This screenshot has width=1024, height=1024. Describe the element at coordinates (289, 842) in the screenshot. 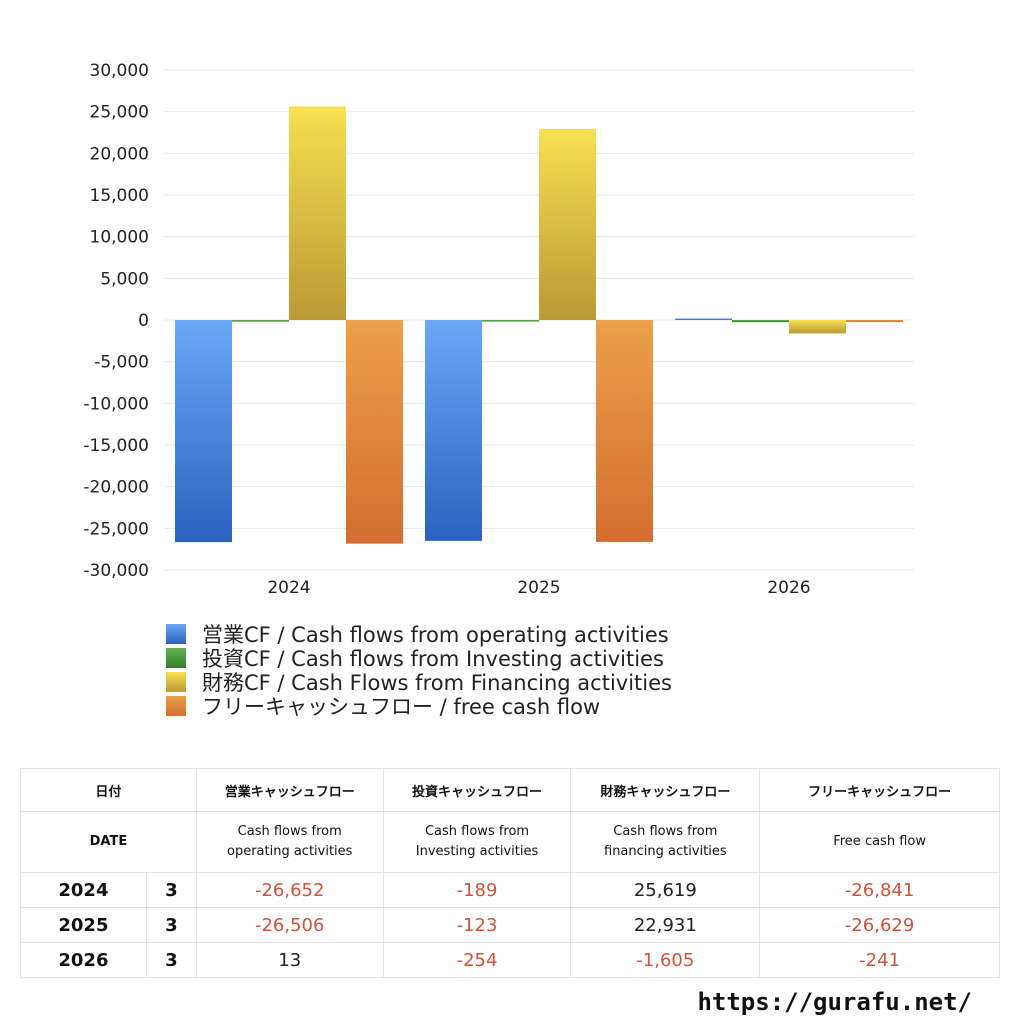

I see `header-operating-en: Cash flows from operating activities` at that location.